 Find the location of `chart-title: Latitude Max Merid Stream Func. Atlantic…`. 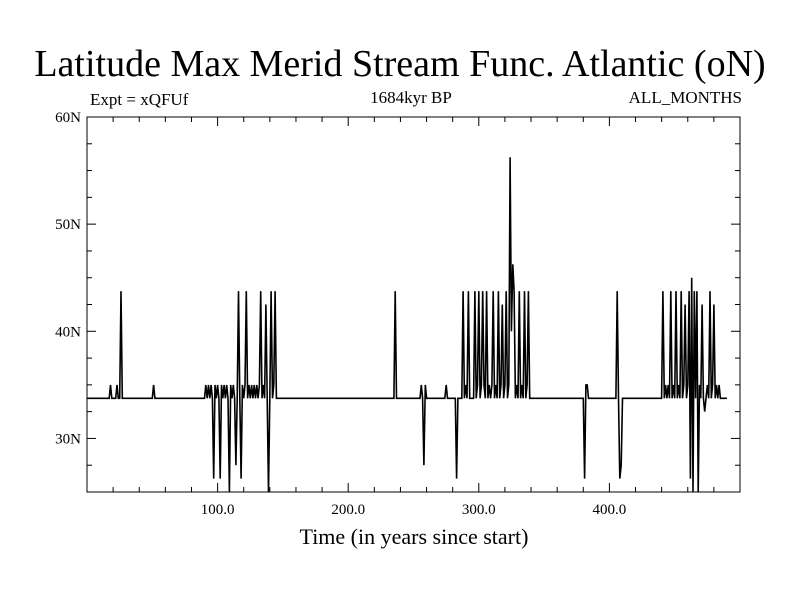

chart-title: Latitude Max Merid Stream Func. Atlantic… is located at coordinates (400, 64).